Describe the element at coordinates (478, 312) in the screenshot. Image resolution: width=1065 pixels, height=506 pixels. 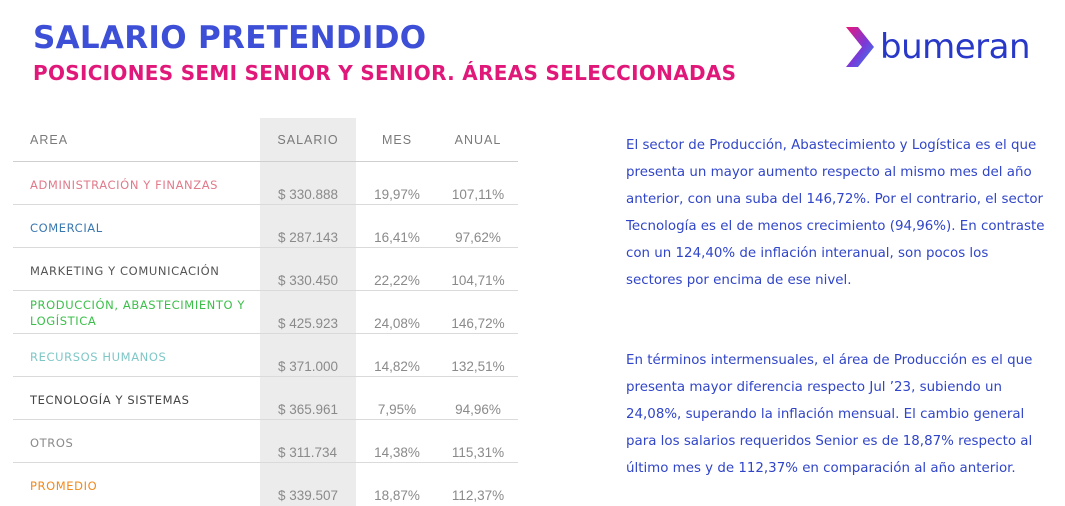
I see `anual-cell: 146,72%` at that location.